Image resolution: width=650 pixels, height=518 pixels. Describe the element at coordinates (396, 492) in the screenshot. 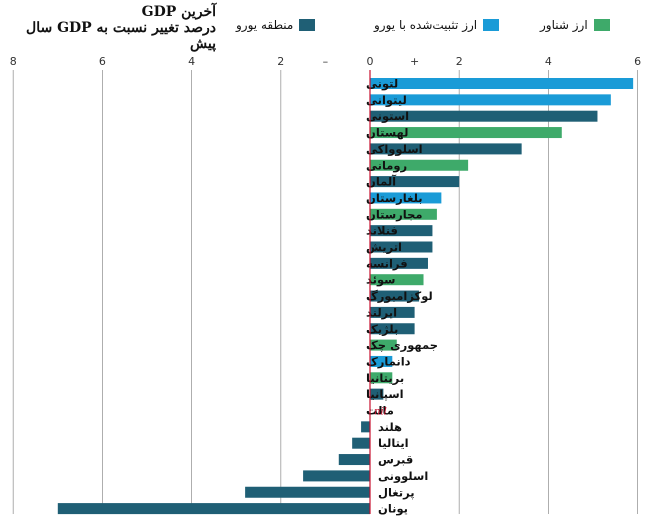

I see `category-label: پرتغال` at that location.